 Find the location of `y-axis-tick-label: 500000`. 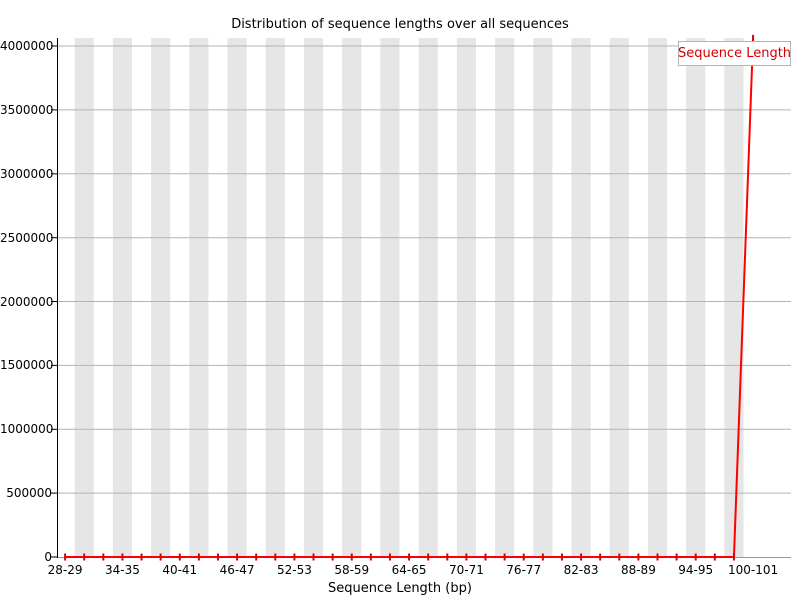

y-axis-tick-label: 500000 is located at coordinates (29, 493).